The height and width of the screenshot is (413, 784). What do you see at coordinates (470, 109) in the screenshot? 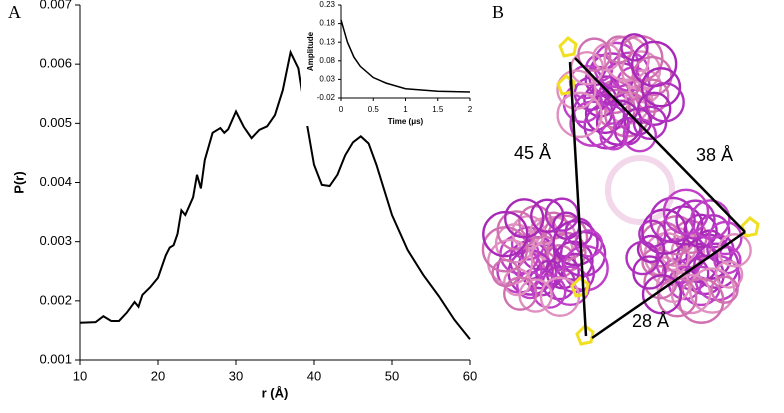
I see `x-tick-label: 2` at bounding box center [470, 109].